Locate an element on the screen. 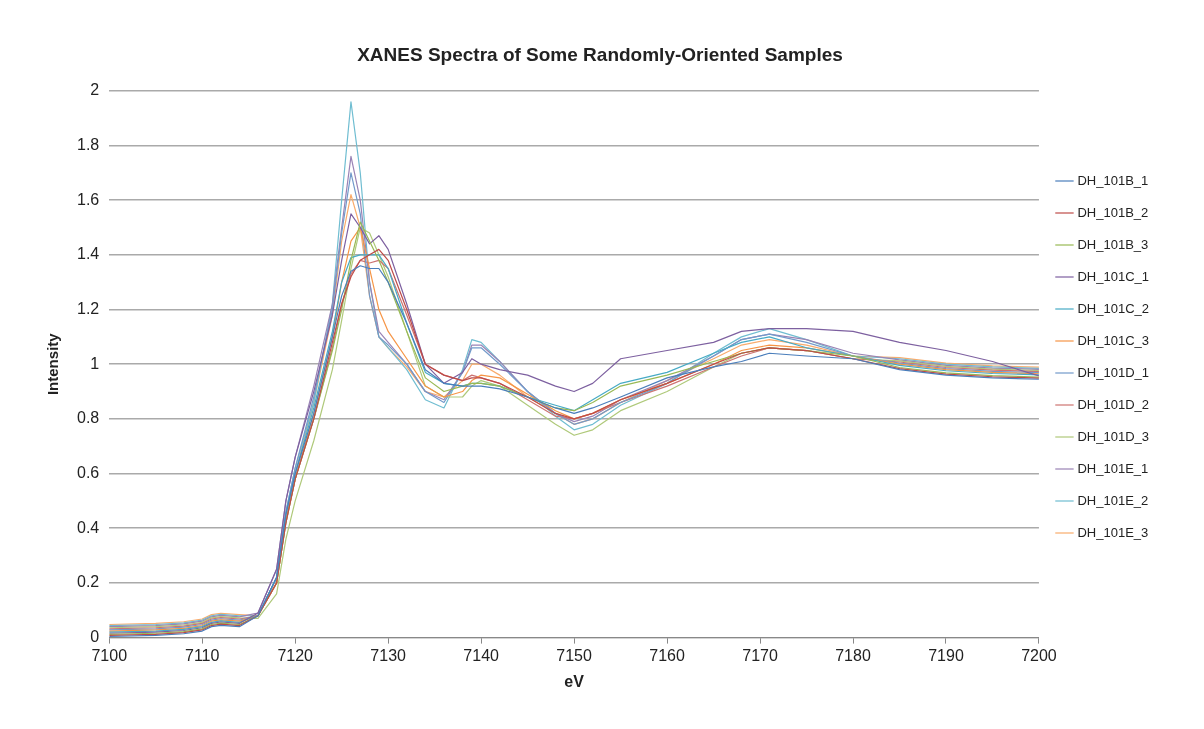 This screenshot has width=1204, height=729. legend-label: DH_101E_2 is located at coordinates (1113, 500).